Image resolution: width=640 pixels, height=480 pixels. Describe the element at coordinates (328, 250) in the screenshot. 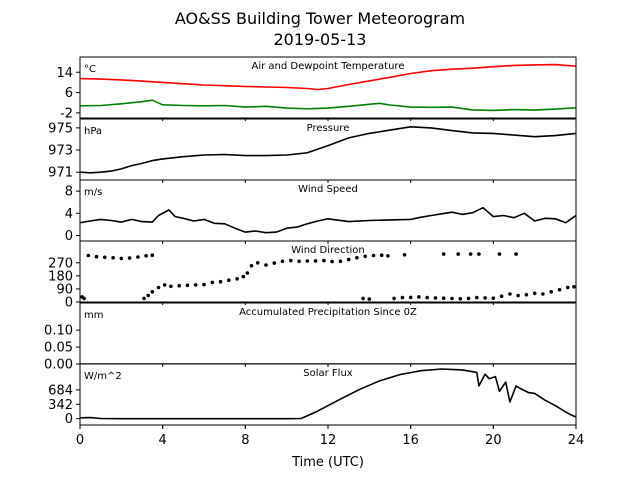

I see `panel-3-title: Wind Direction` at that location.